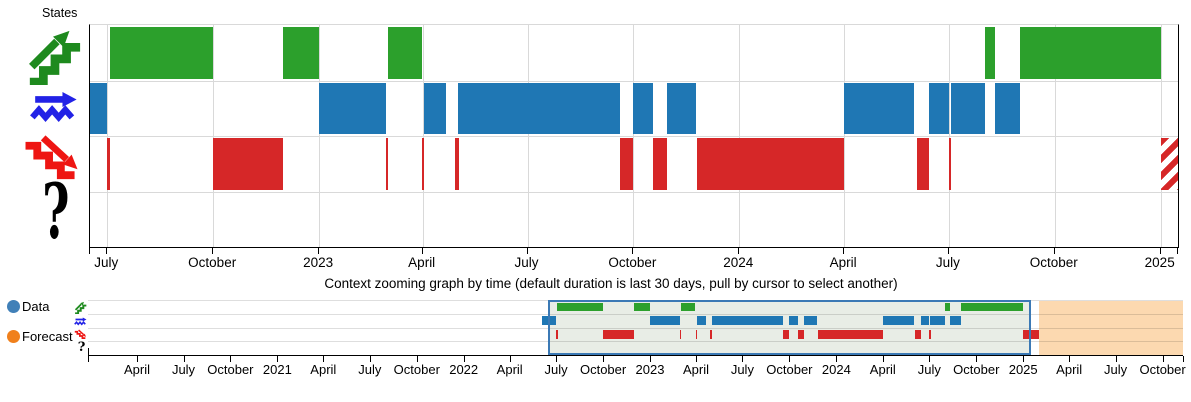 Image resolution: width=1191 pixels, height=402 pixels. What do you see at coordinates (80, 335) in the screenshot?
I see `context-downtrend-icon` at bounding box center [80, 335].